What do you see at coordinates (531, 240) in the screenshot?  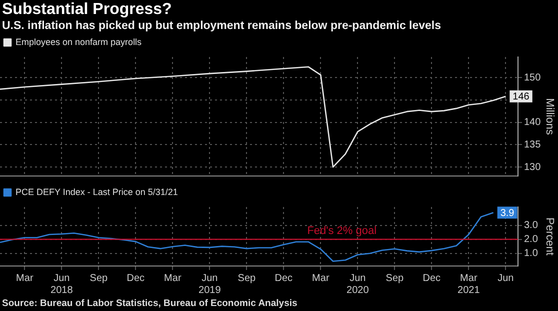 I see `y-tick-label: 2.0` at bounding box center [531, 240].